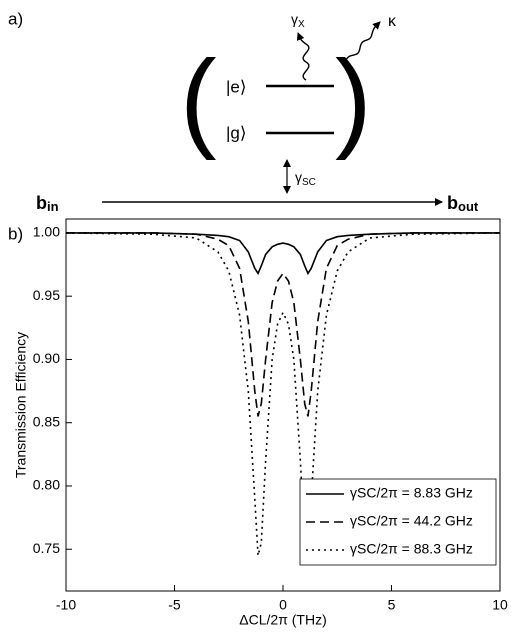  What do you see at coordinates (283, 605) in the screenshot?
I see `x-tick-label: 0` at bounding box center [283, 605].